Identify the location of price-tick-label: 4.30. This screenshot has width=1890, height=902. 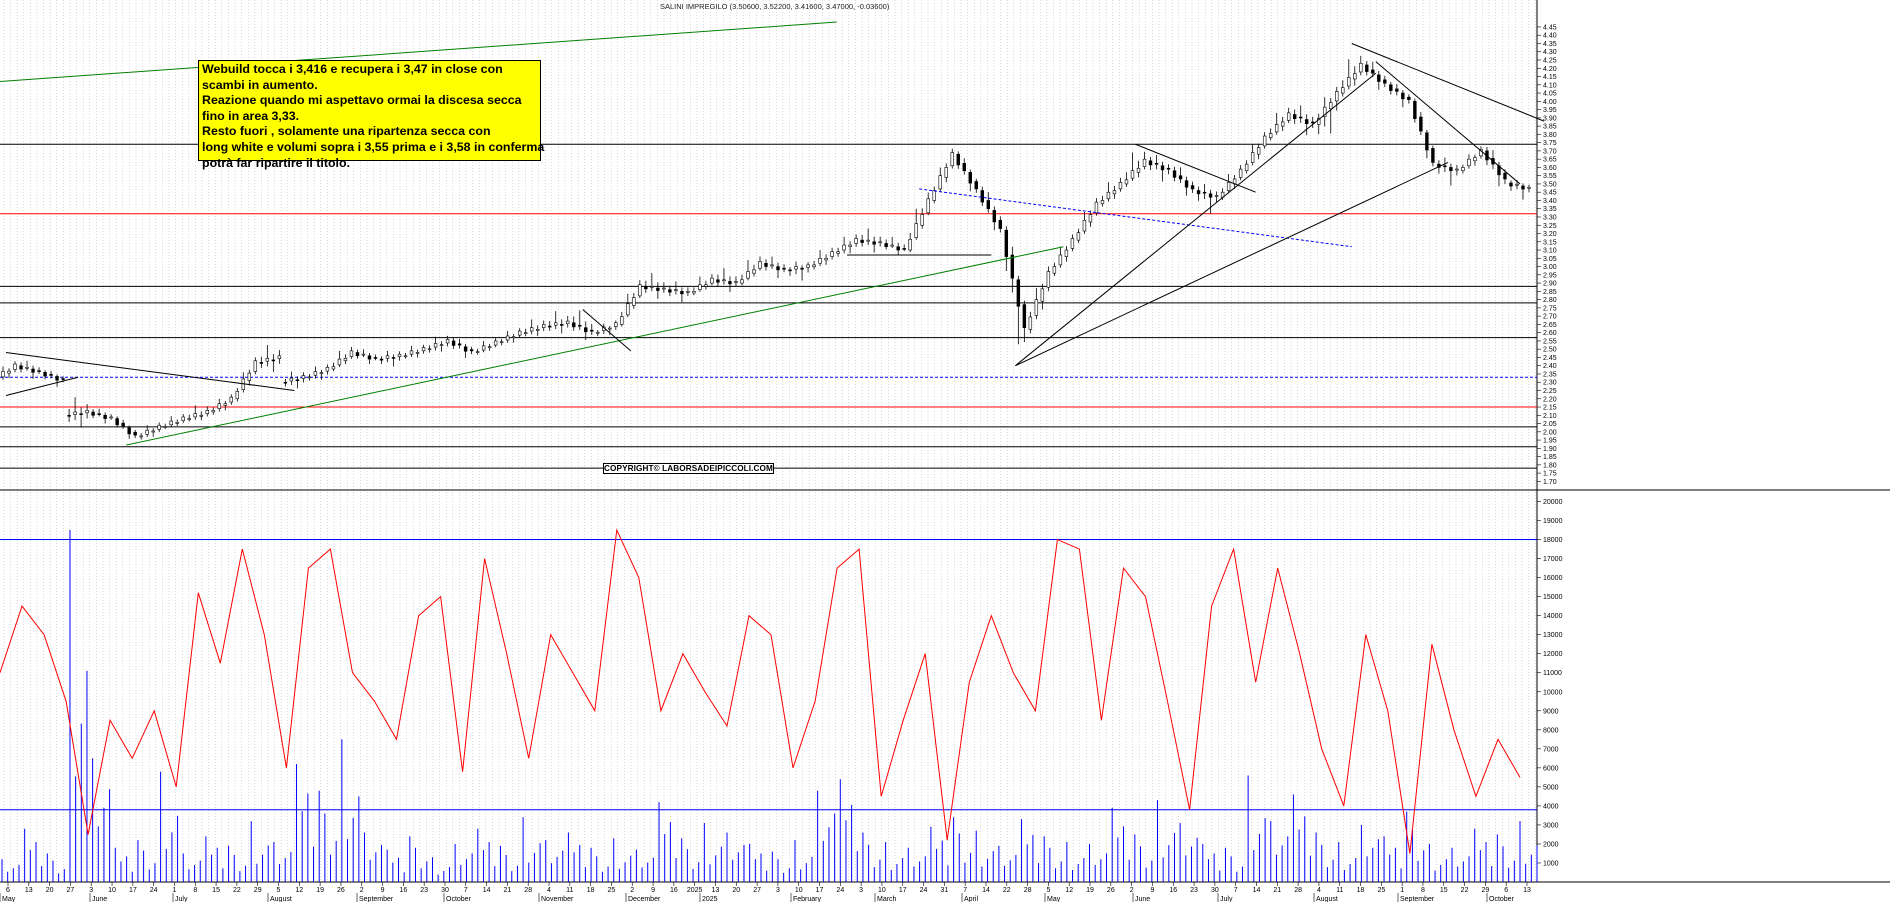
(1550, 52).